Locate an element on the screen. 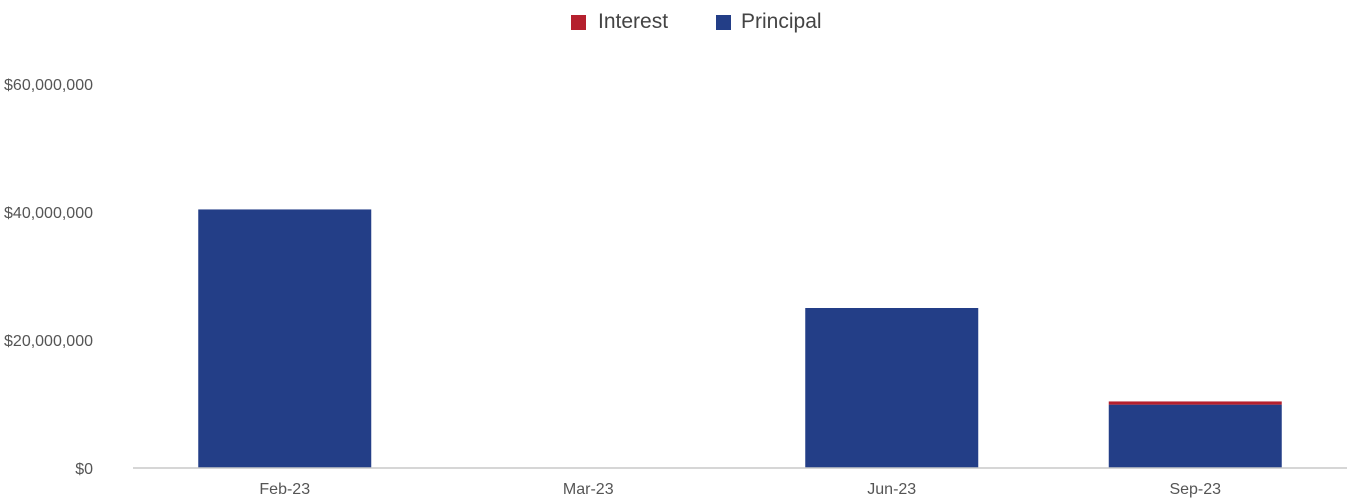 This screenshot has width=1357, height=502. y-tick-label: $60,000,000 is located at coordinates (48, 85).